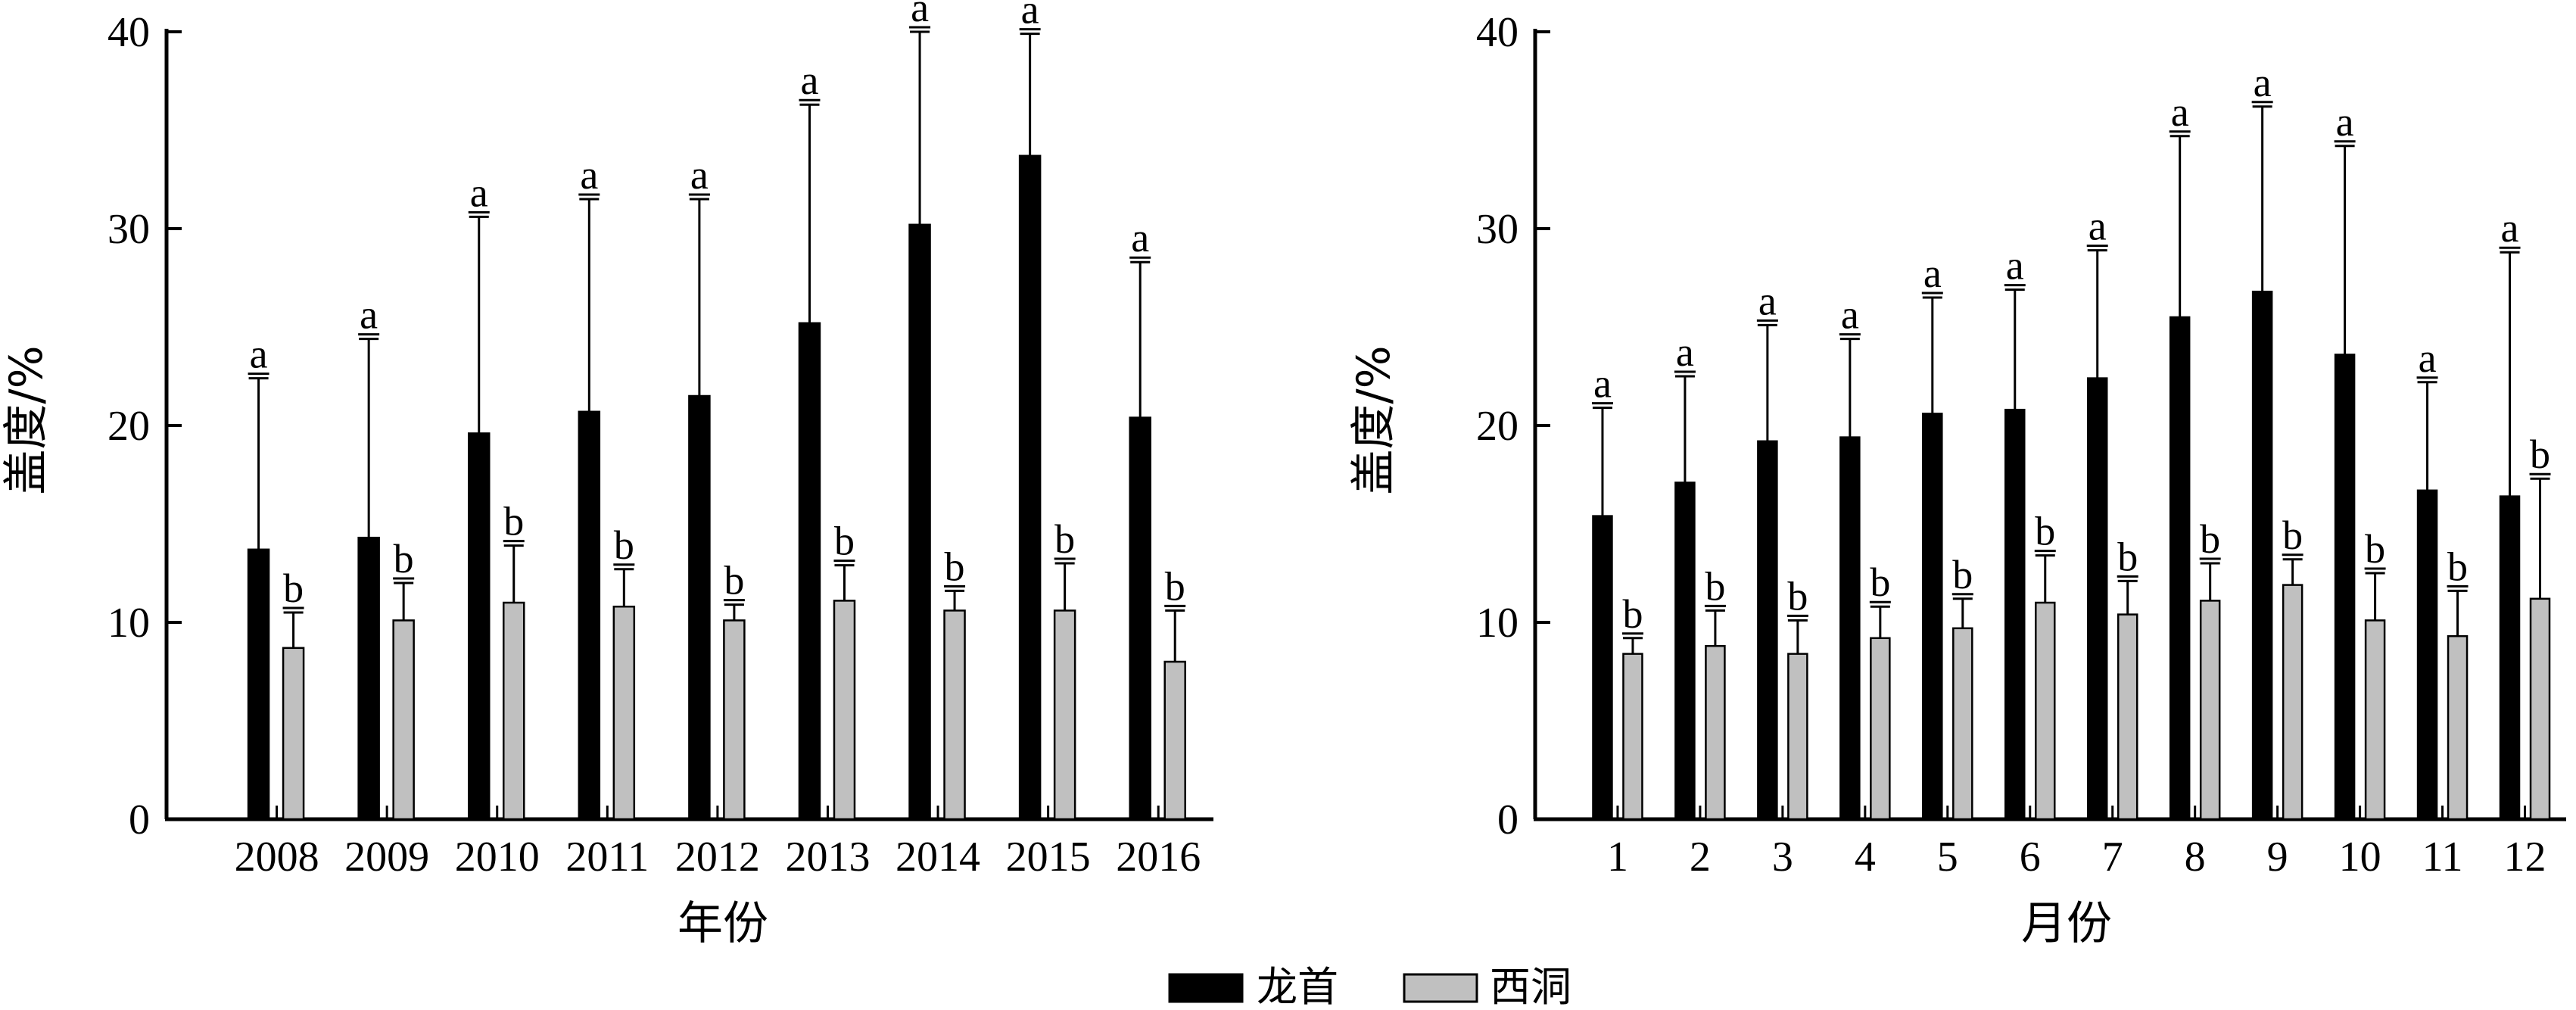 The width and height of the screenshot is (2576, 1010). What do you see at coordinates (497, 858) in the screenshot?
I see `x-tick-label: 2010` at bounding box center [497, 858].